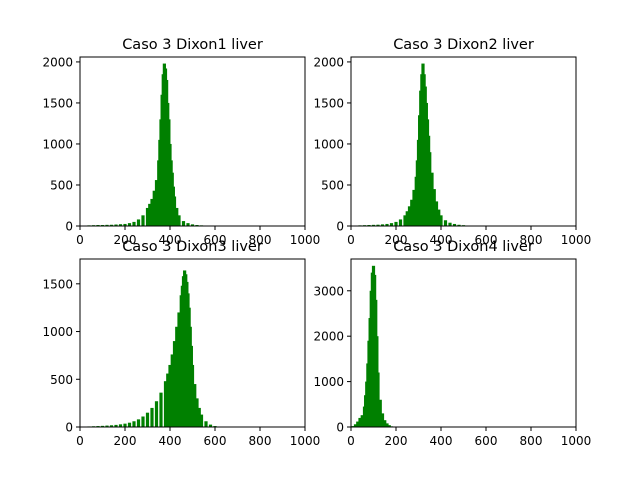  What do you see at coordinates (192, 247) in the screenshot?
I see `chart-title: Caso 3 Dixon3 liver` at bounding box center [192, 247].